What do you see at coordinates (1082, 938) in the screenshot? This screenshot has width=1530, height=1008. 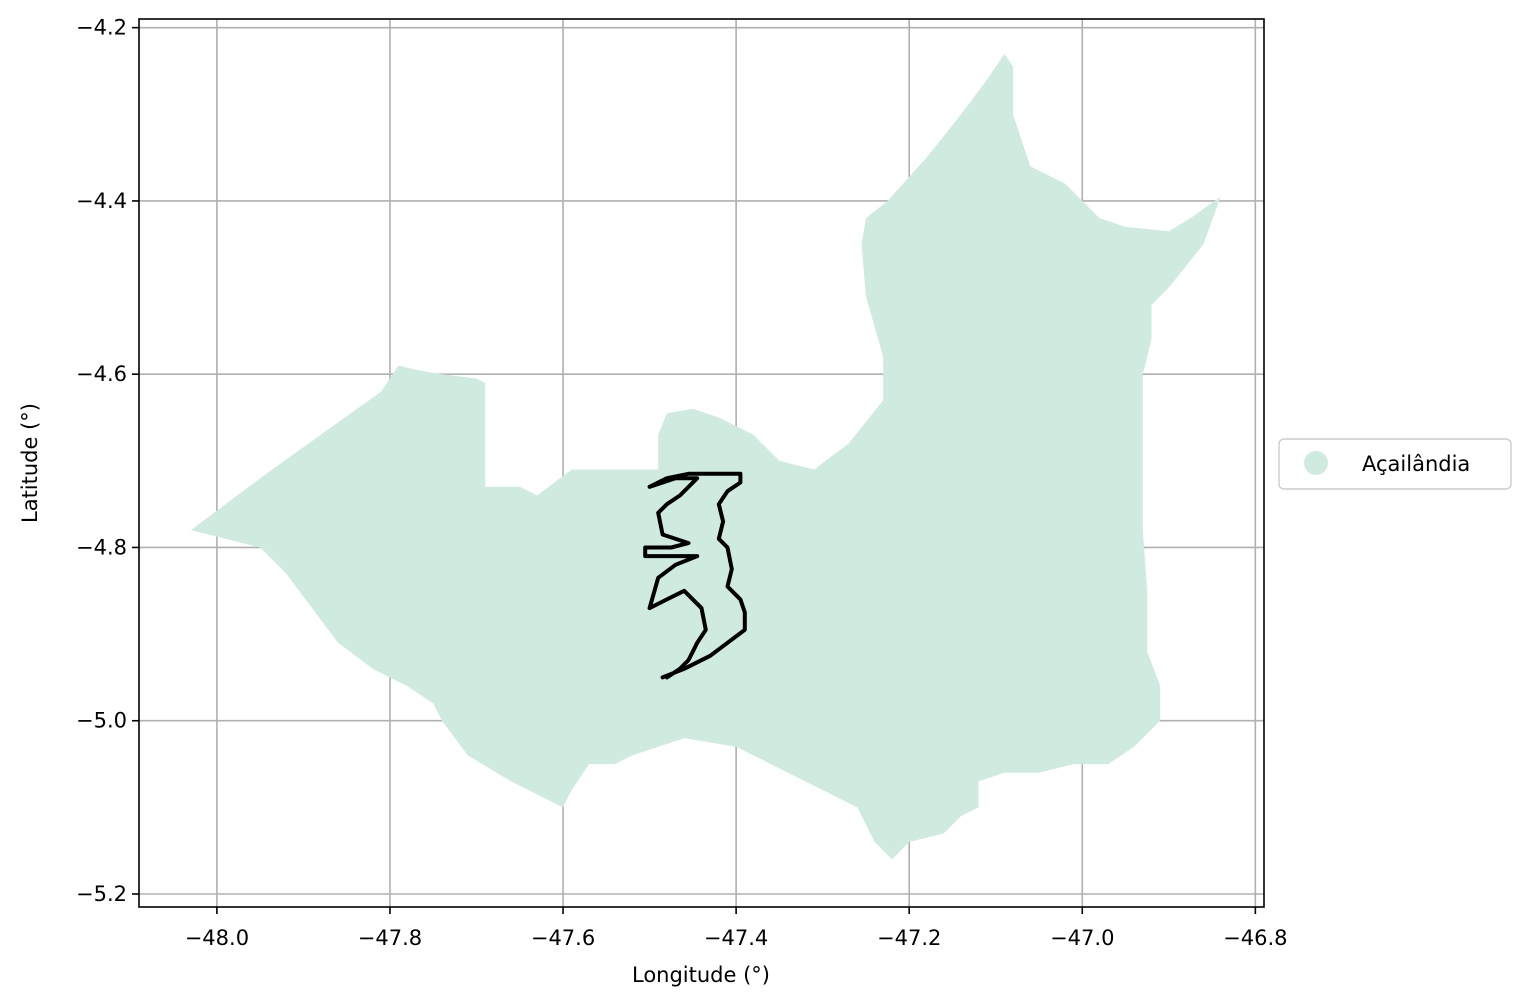 I see `x-tick-label: −47.0` at bounding box center [1082, 938].